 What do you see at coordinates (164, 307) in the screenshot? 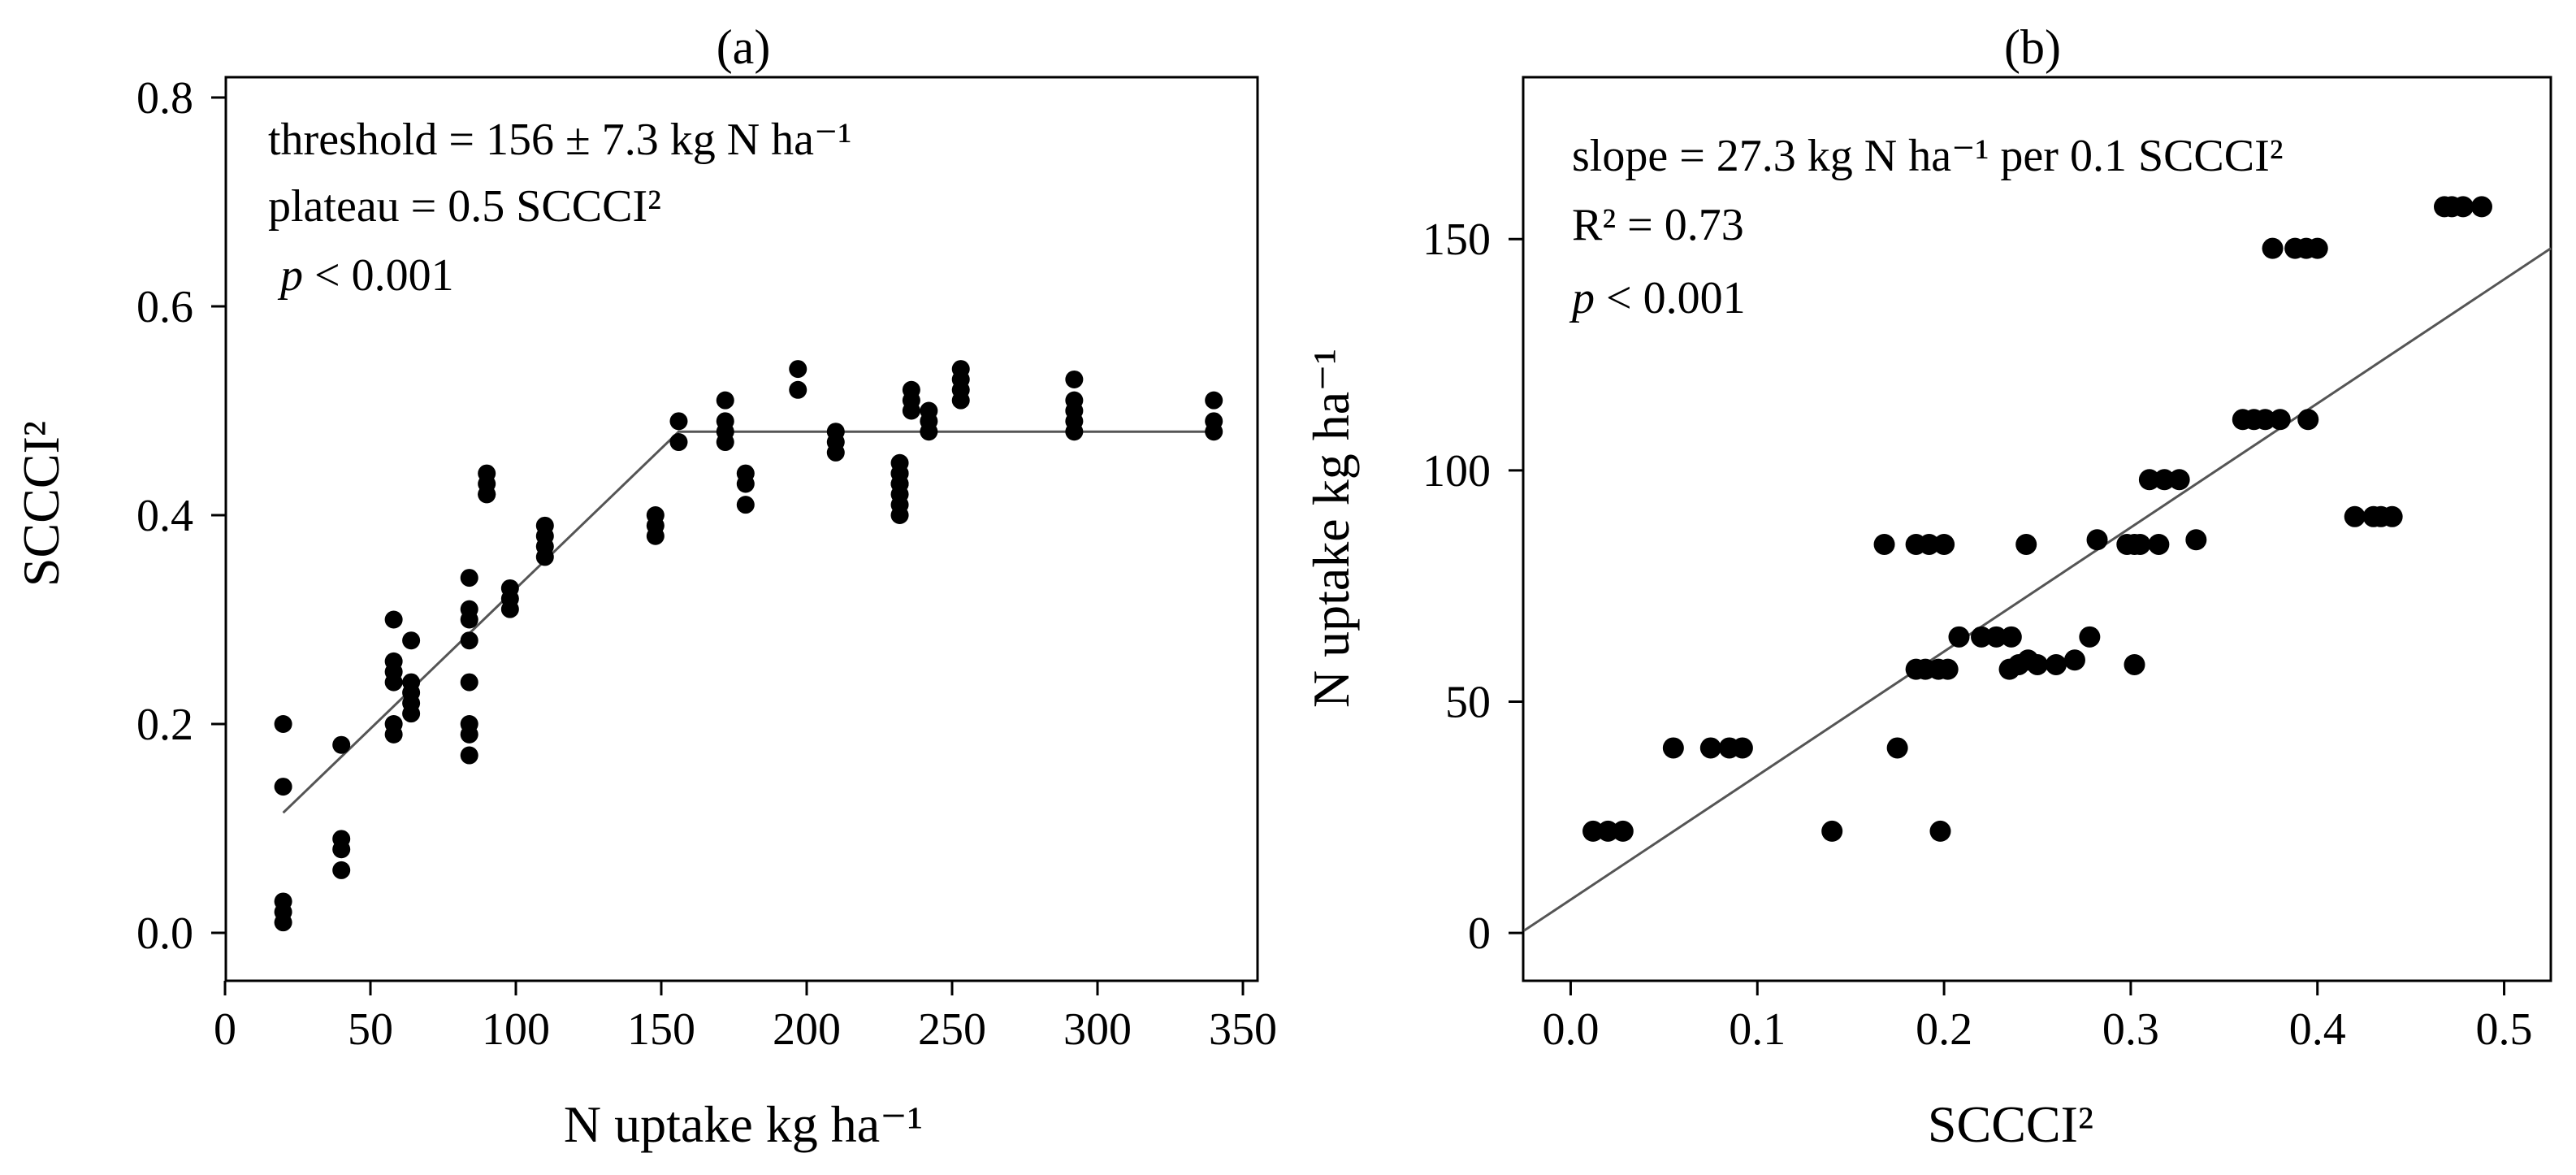
I see `panel-a-y-tick-label: 0.6` at bounding box center [164, 307].